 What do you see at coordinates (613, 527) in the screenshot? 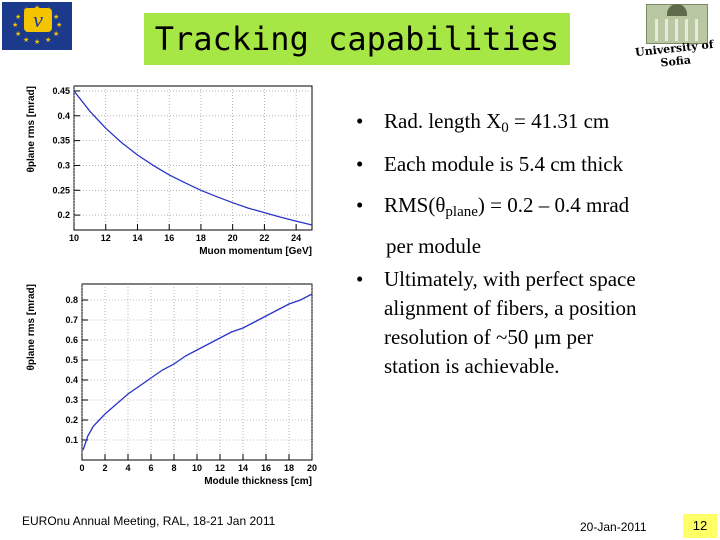
I see `footer-date: 20-Jan-2011` at bounding box center [613, 527].